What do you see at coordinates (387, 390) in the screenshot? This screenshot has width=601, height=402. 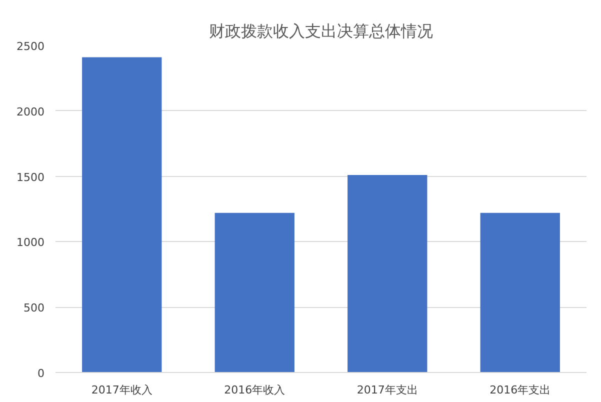 I see `x-tick-label: 2017年支出` at bounding box center [387, 390].